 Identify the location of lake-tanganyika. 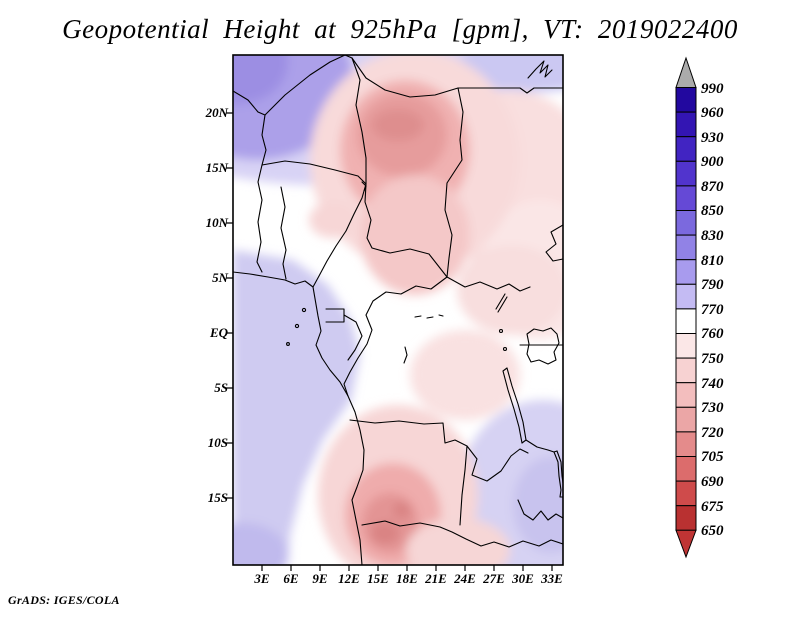
(514, 405).